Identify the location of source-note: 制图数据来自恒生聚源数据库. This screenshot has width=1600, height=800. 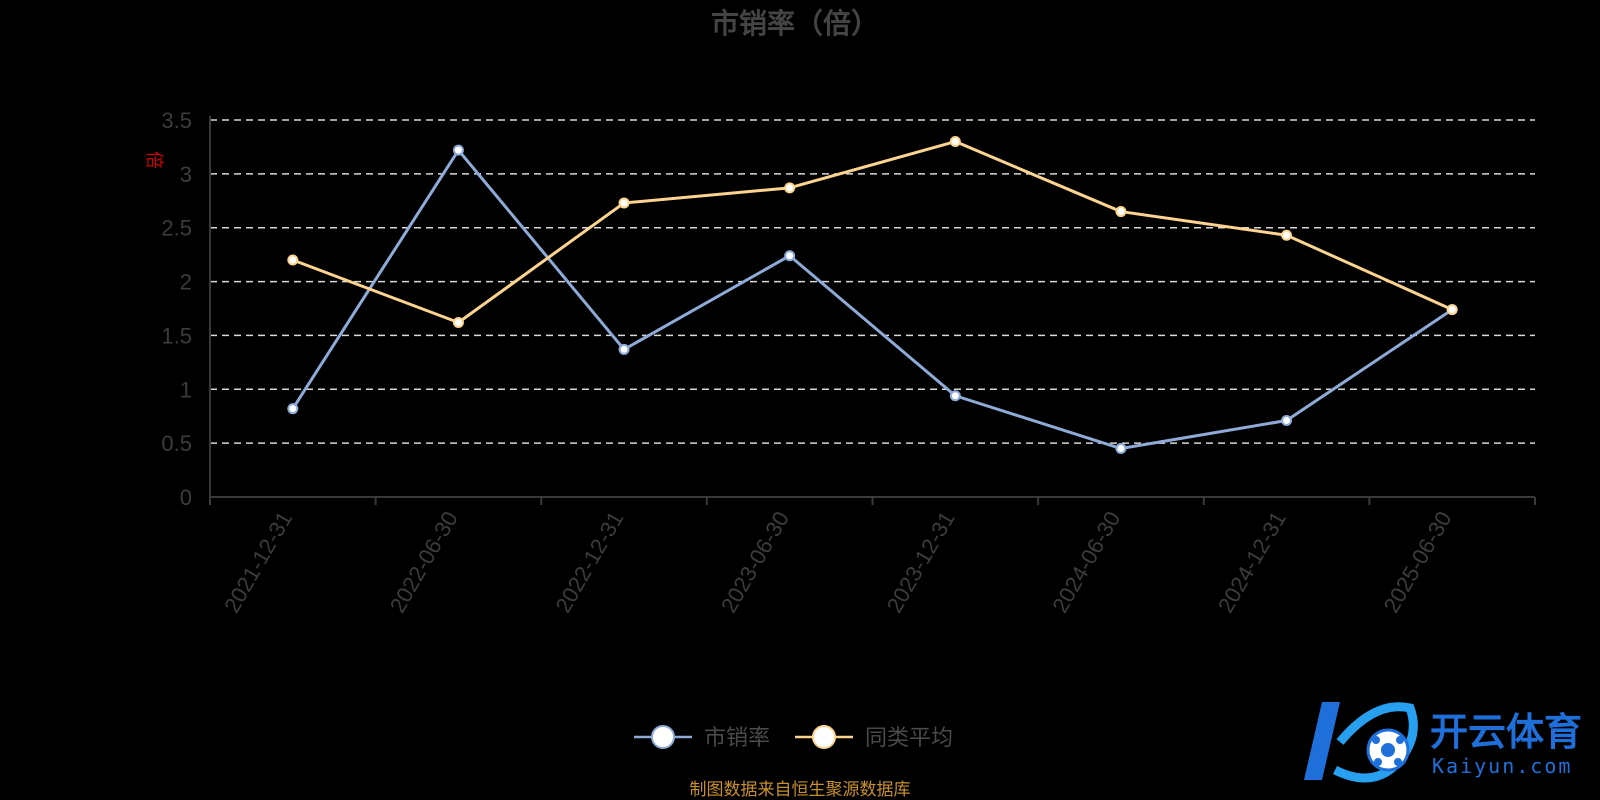
(800, 790).